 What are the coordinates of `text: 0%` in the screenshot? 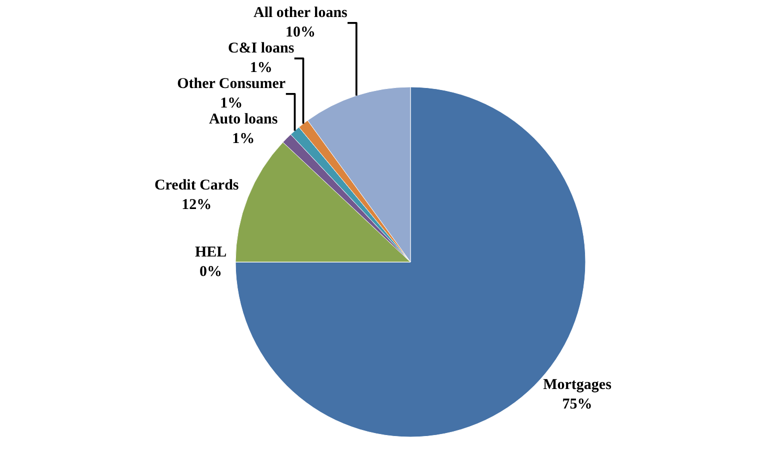 It's located at (211, 272).